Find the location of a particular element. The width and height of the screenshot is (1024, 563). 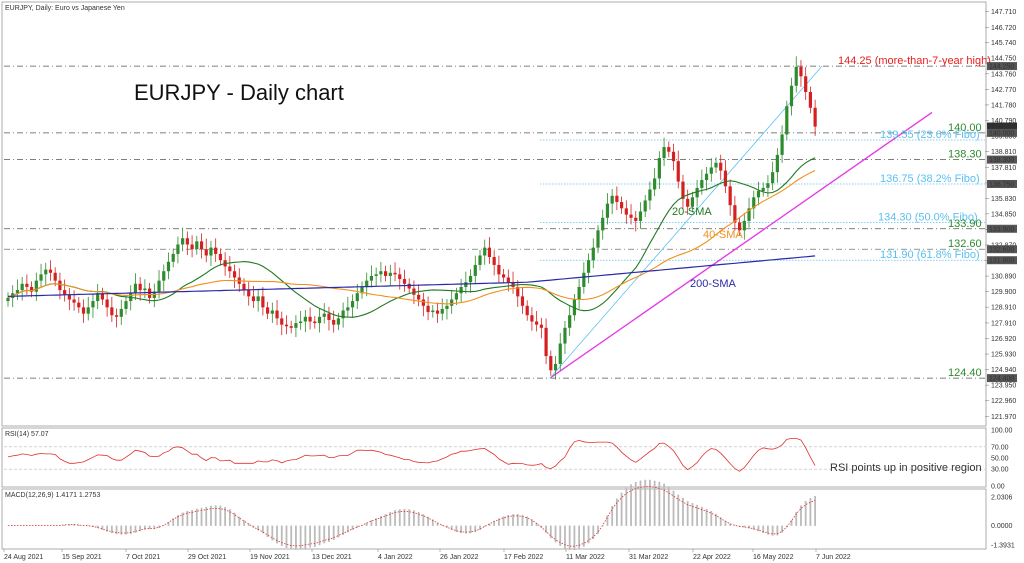

y-tick-label: 135.830 is located at coordinates (1003, 199).